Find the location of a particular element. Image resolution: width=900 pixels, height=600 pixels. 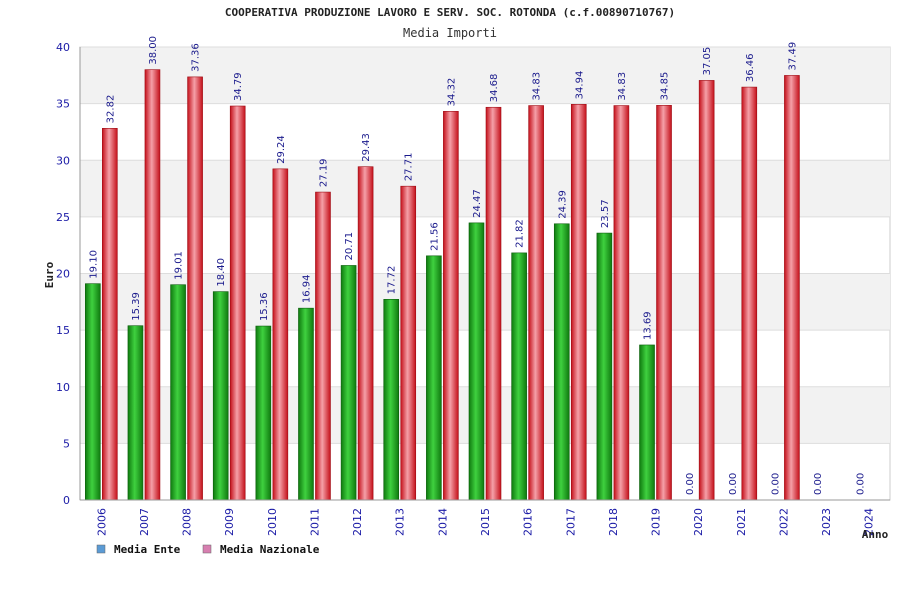

data-label-media-ente-2008: 19.01 is located at coordinates (179, 265).